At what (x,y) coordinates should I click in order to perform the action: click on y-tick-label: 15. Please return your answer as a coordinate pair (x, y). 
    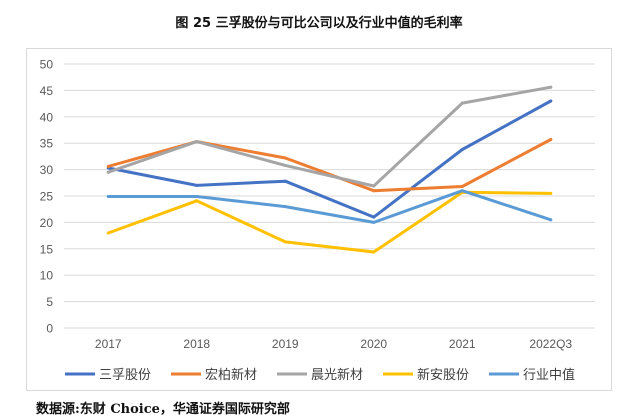
    Looking at the image, I should click on (47, 249).